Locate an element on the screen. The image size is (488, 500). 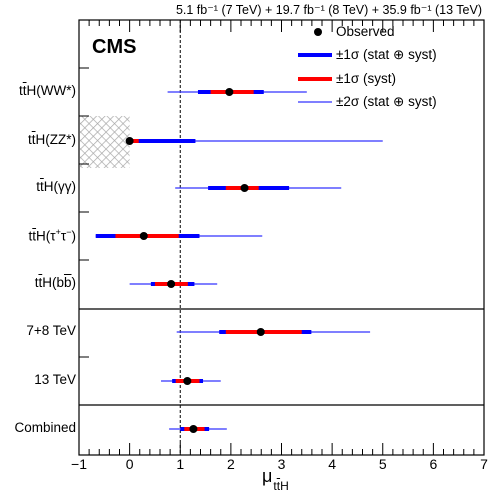
x-tick-label: 3 is located at coordinates (281, 464).